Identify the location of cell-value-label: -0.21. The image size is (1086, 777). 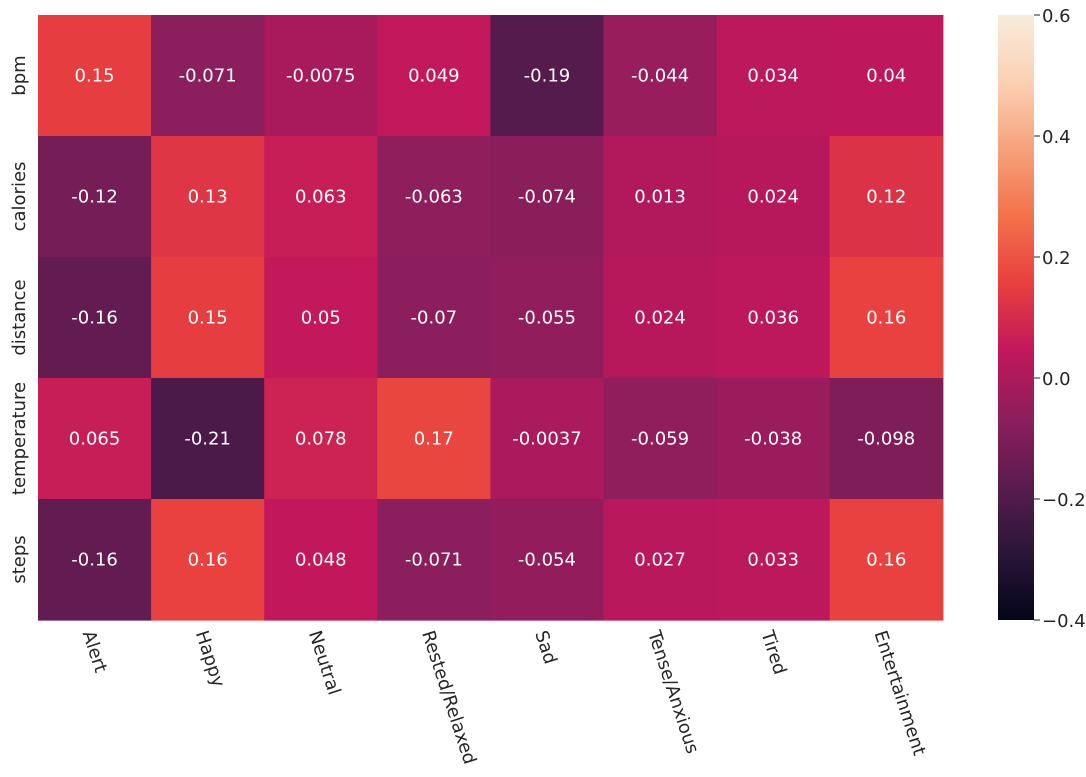
(207, 439).